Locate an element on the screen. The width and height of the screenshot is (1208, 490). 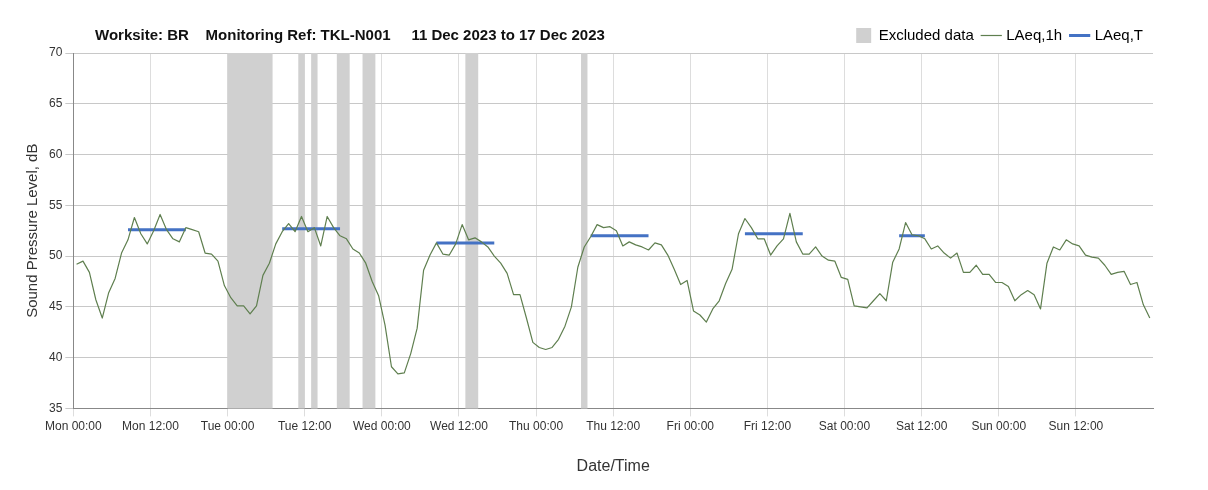
y-tick-label: 55 is located at coordinates (55, 204).